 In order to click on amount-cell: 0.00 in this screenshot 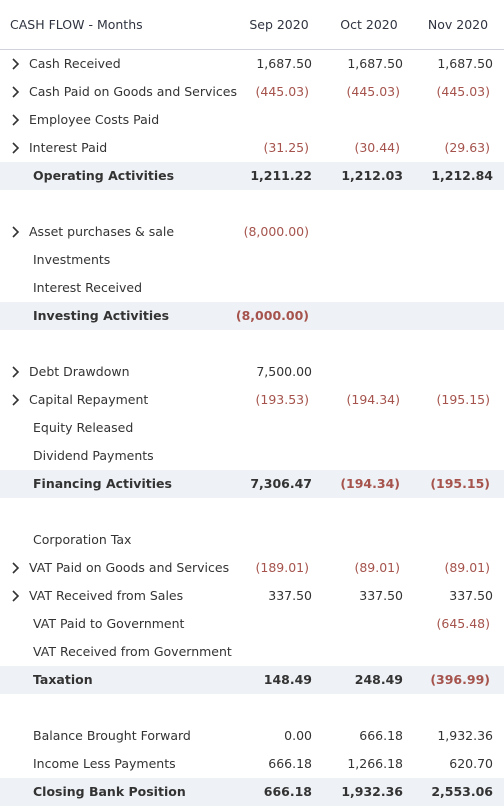, I will do `click(298, 735)`.